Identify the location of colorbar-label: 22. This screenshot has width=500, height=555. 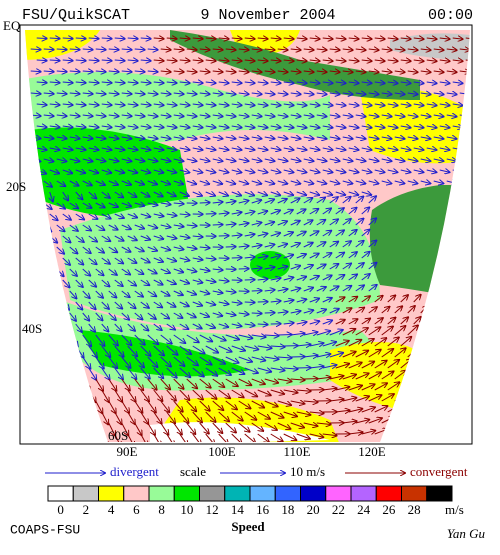
(338, 509).